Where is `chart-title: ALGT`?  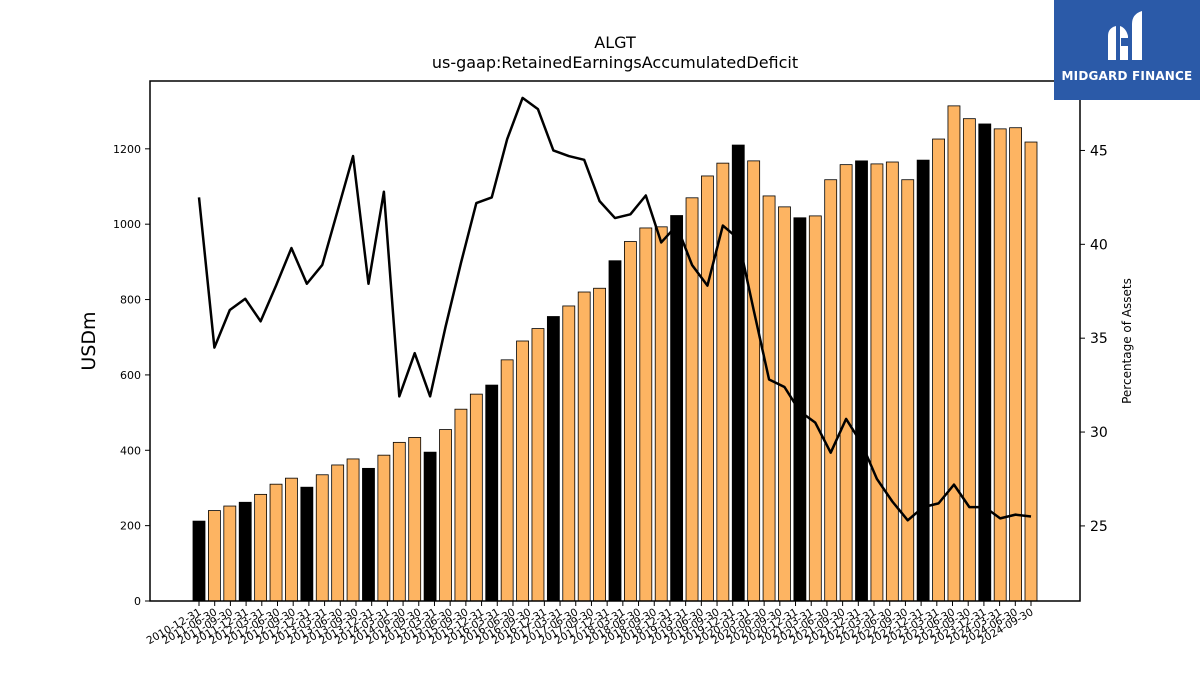
chart-title: ALGT is located at coordinates (615, 42).